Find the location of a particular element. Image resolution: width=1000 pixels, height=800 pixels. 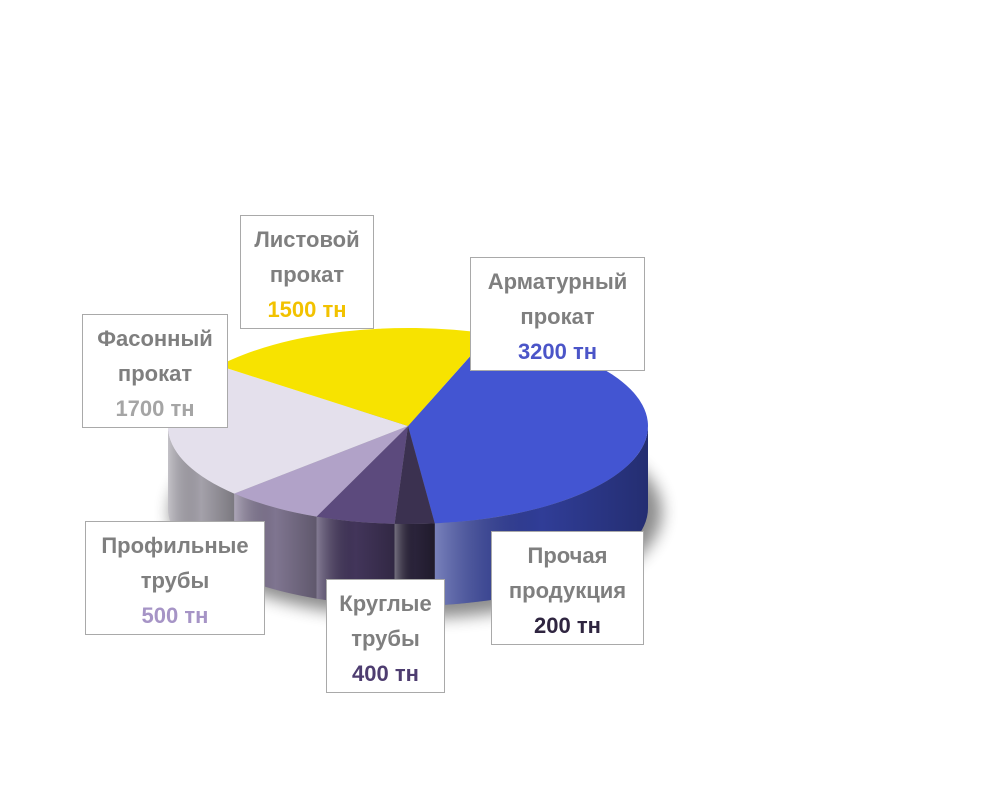

data-label-category-line: Прочая is located at coordinates (567, 555).